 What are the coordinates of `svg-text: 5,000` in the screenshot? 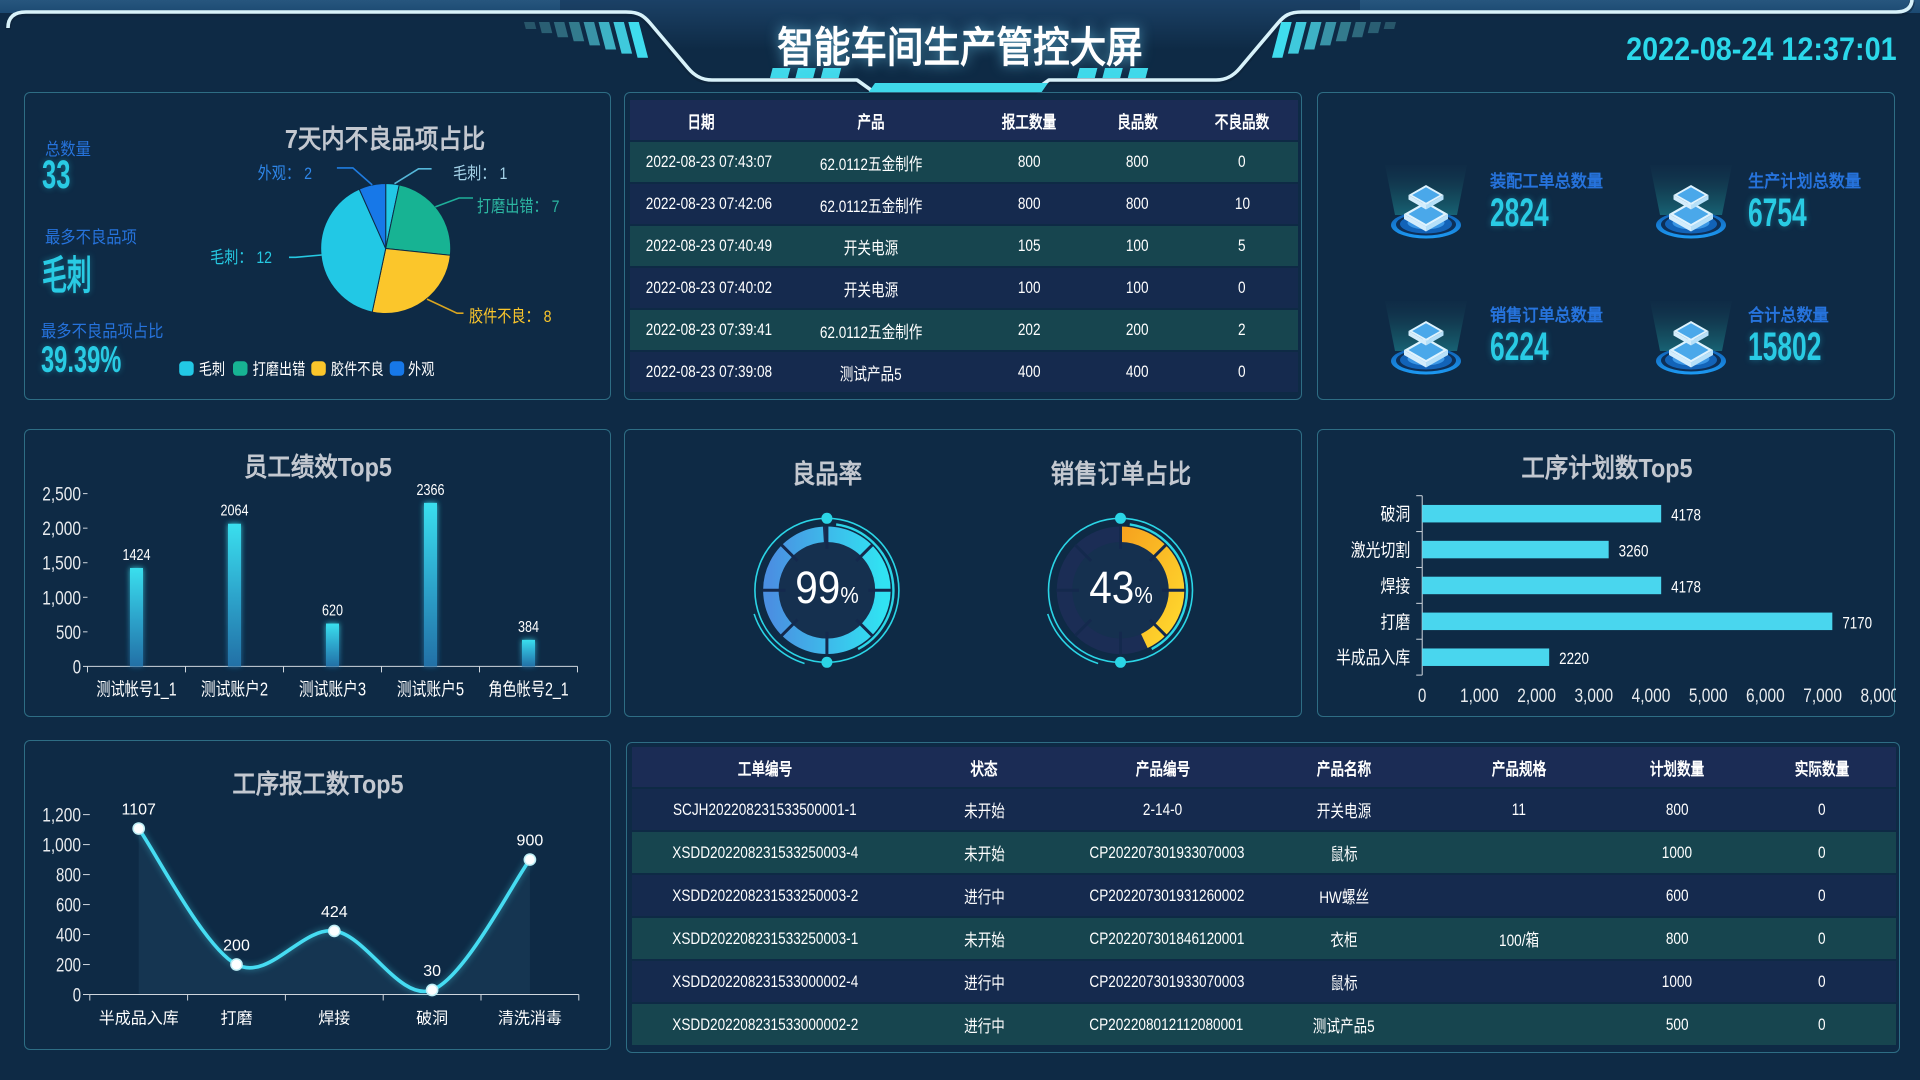 It's located at (1708, 696).